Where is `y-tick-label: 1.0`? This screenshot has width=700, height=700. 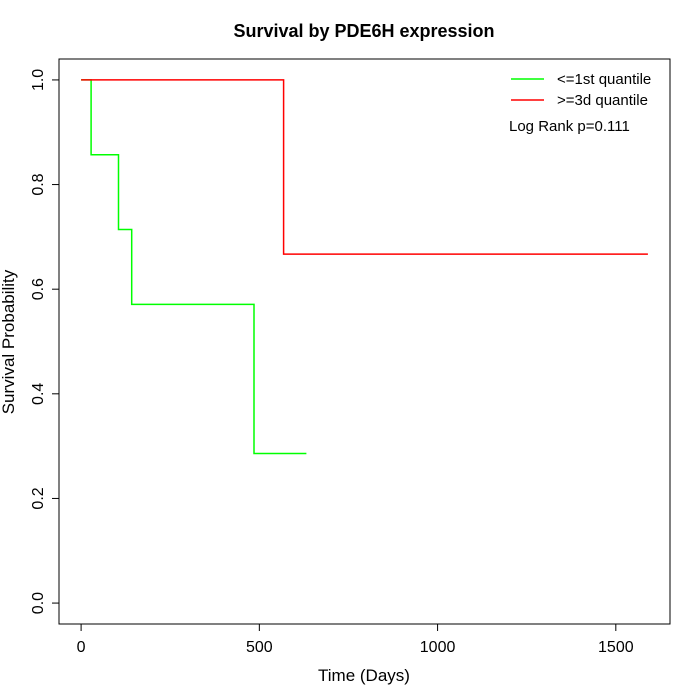 y-tick-label: 1.0 is located at coordinates (38, 80).